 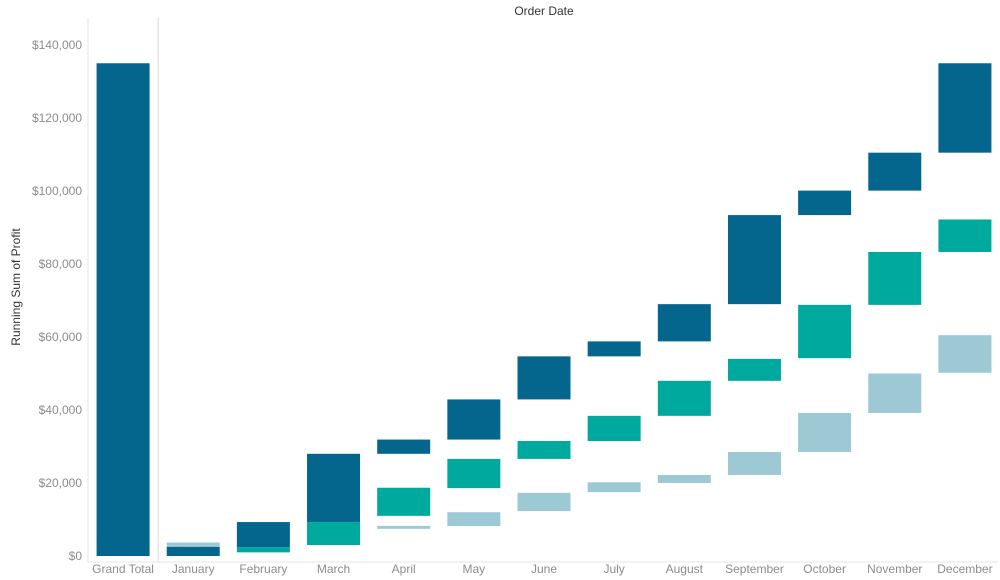 I want to click on grand-total-bar, so click(x=123, y=309).